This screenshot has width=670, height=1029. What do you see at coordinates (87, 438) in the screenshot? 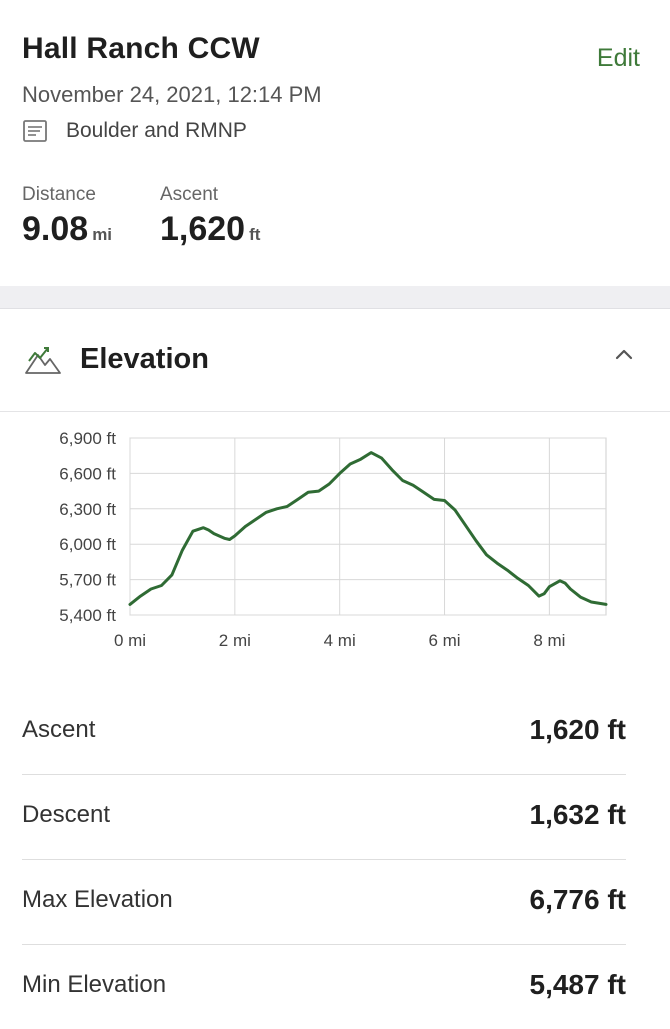
I see `y-tick-label: 6,900 ft` at bounding box center [87, 438].